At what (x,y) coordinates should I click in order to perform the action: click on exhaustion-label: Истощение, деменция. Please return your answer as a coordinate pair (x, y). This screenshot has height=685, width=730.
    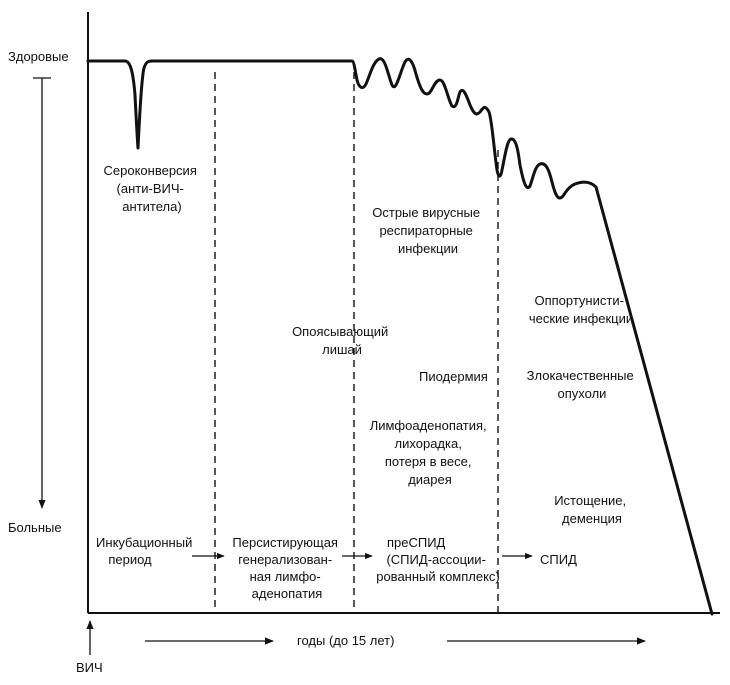
    Looking at the image, I should click on (592, 509).